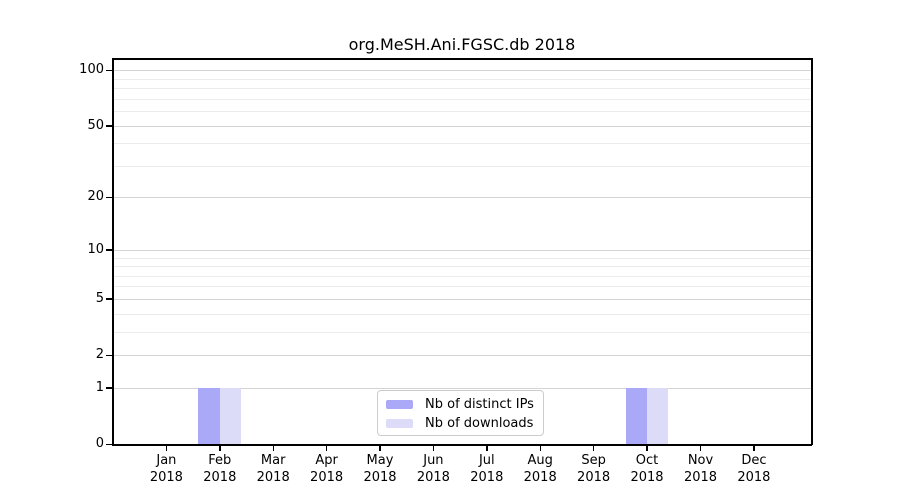 The height and width of the screenshot is (500, 900). I want to click on x-tick-mark-may, so click(380, 448).